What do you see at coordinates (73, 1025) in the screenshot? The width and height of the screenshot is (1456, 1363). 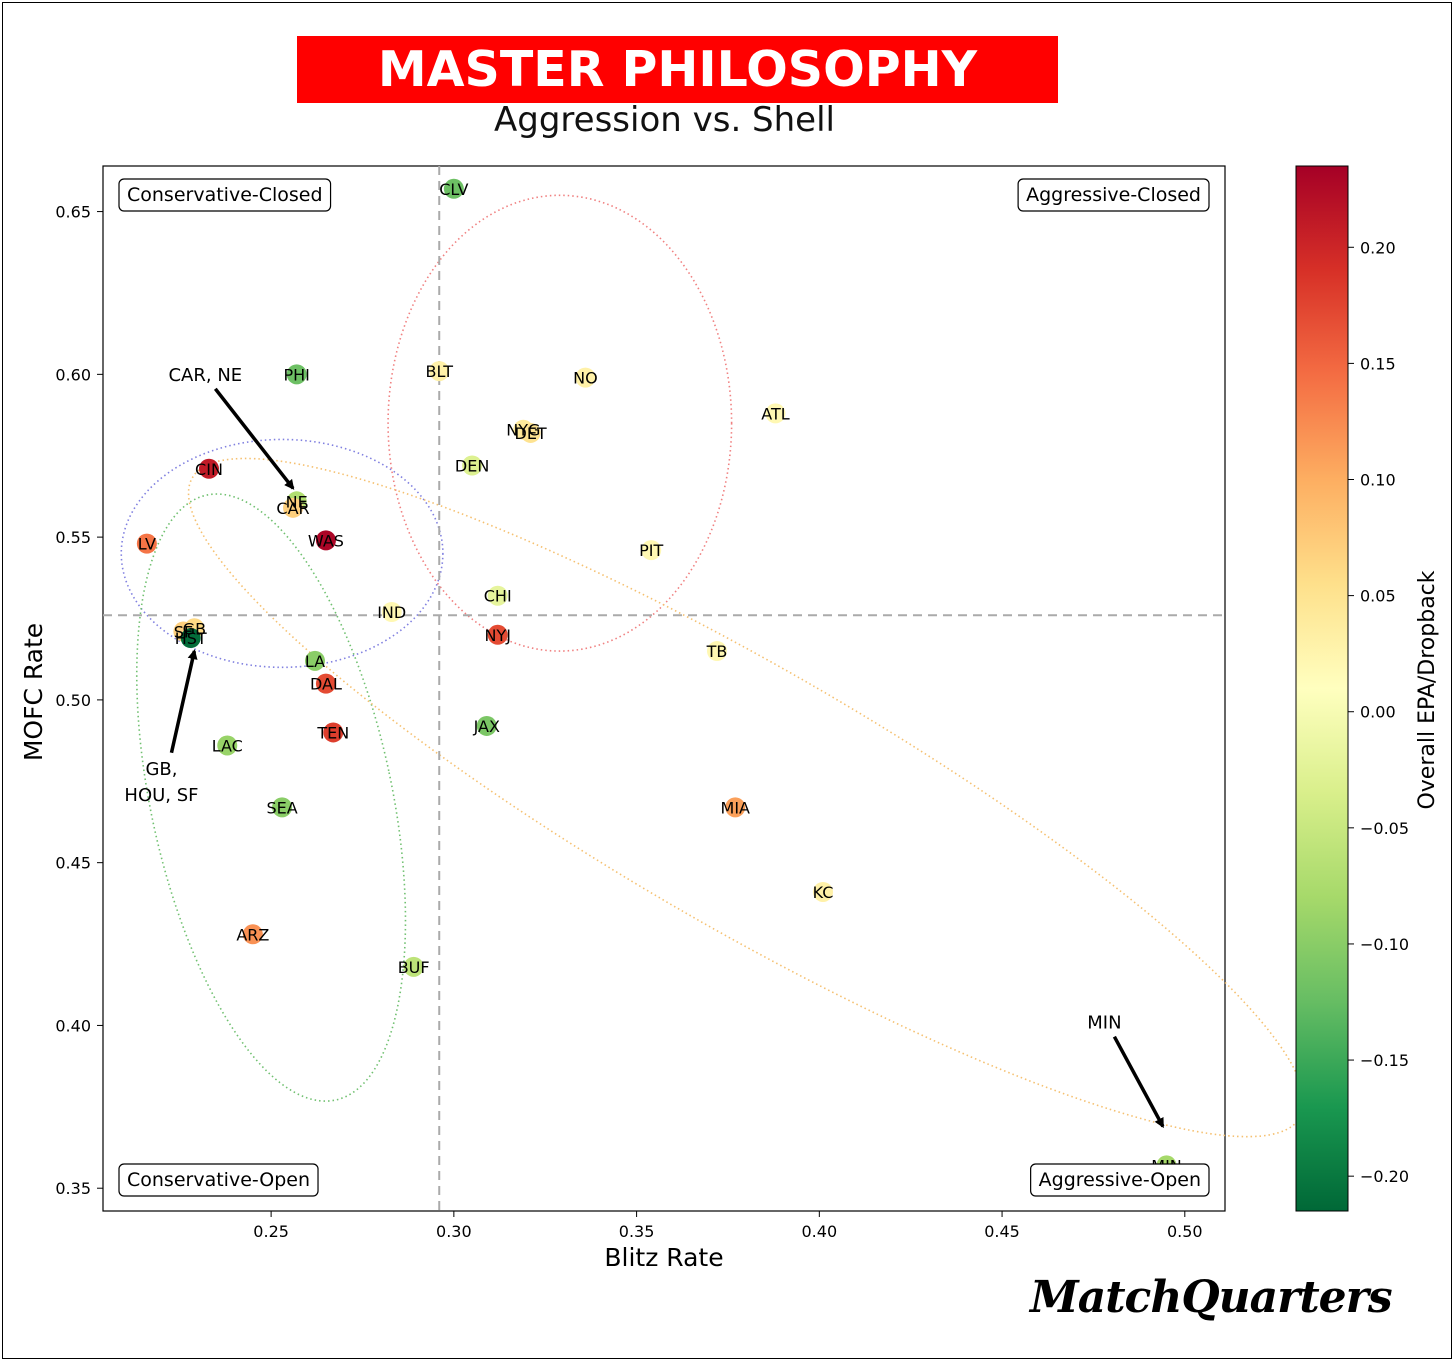 I see `y-tick-label: 0.40` at bounding box center [73, 1025].